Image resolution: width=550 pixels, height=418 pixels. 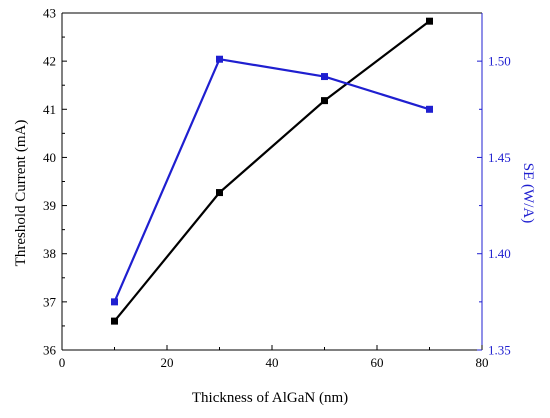 I want to click on left-y-tick-label: 36, so click(x=50, y=350).